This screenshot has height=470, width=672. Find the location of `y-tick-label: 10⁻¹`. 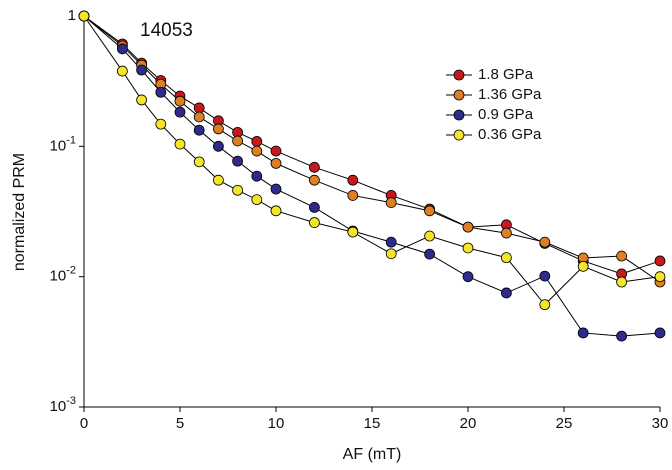

y-tick-label: 10⁻¹ is located at coordinates (63, 144).